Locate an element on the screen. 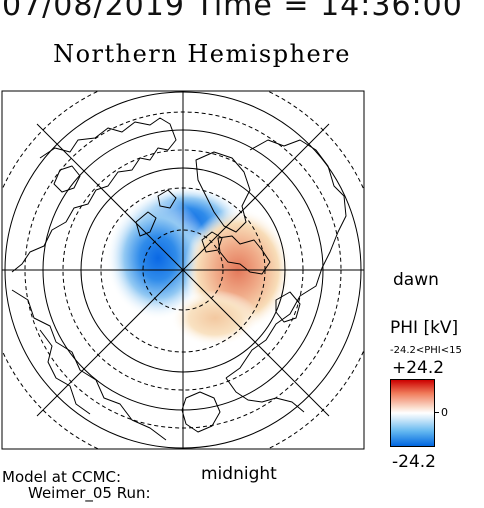 Image resolution: width=484 pixels, height=508 pixels. coastline-svalbard is located at coordinates (167, 199).